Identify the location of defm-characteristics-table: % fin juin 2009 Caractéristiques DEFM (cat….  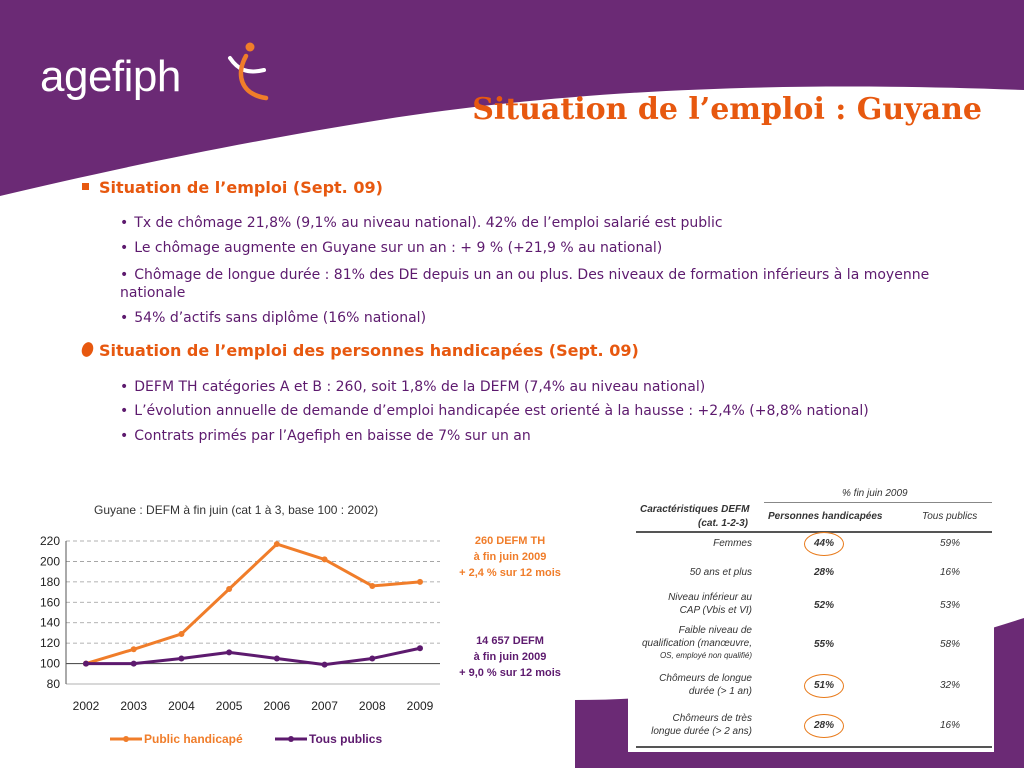
(811, 617).